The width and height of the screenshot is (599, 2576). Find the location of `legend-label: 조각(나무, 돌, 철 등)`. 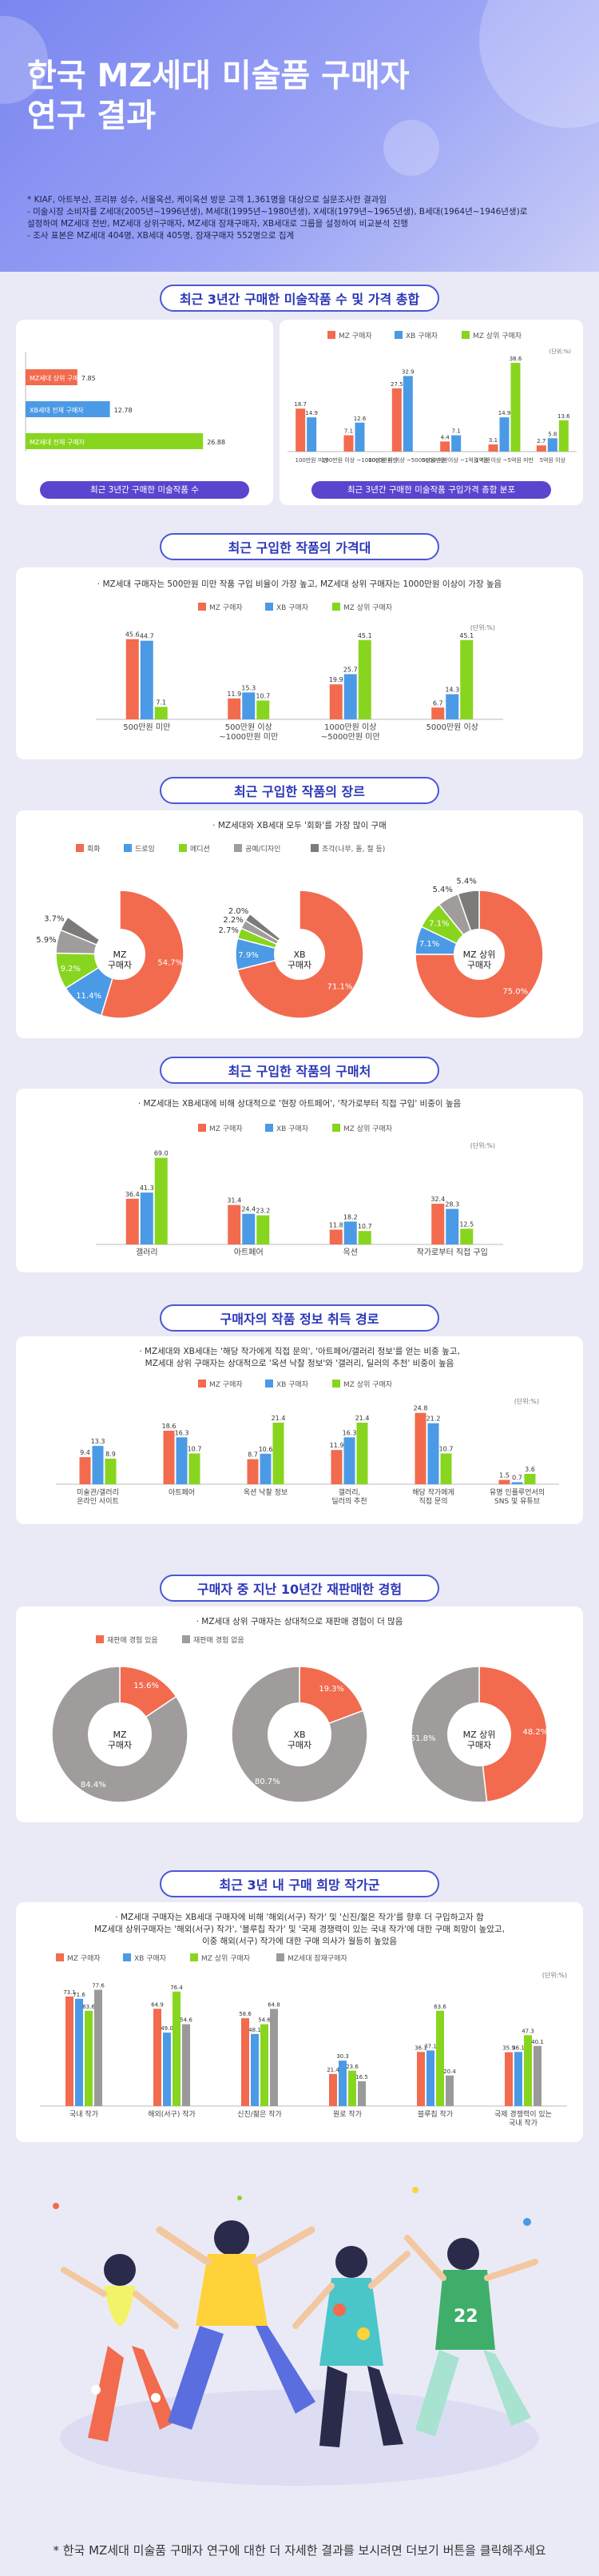

legend-label: 조각(나무, 돌, 철 등) is located at coordinates (353, 849).